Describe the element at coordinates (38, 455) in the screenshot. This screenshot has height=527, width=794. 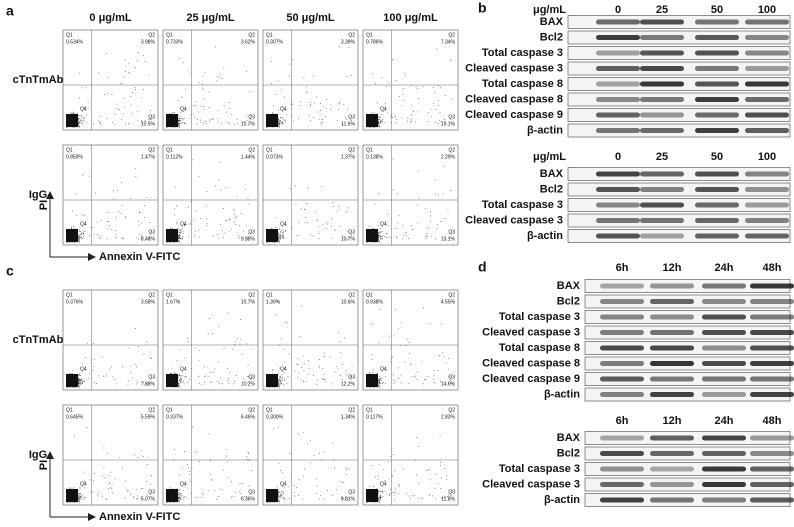
I see `row-label: IgG` at that location.